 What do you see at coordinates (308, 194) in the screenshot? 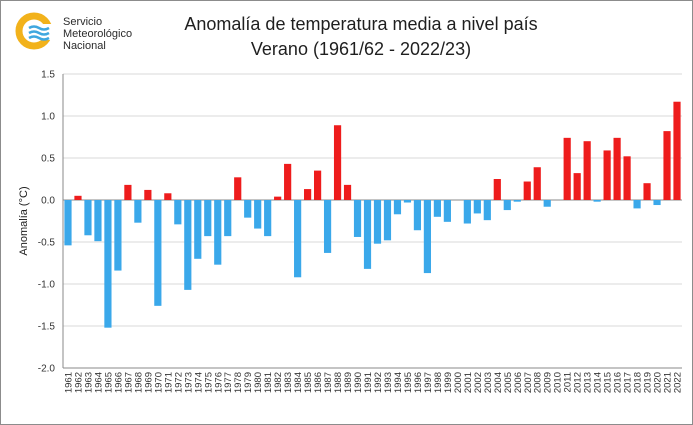
I see `bar-1985` at bounding box center [308, 194].